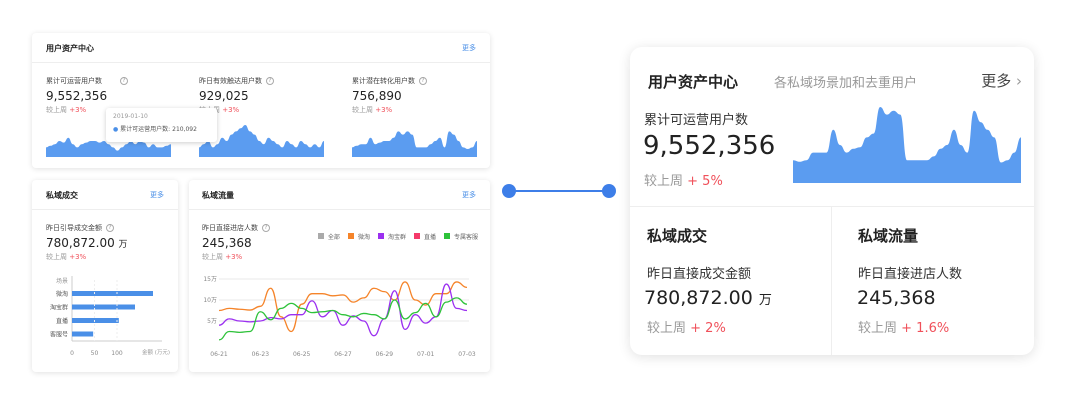 Image resolution: width=1080 pixels, height=404 pixels. What do you see at coordinates (343, 319) in the screenshot?
I see `series-line-专属客服` at bounding box center [343, 319].